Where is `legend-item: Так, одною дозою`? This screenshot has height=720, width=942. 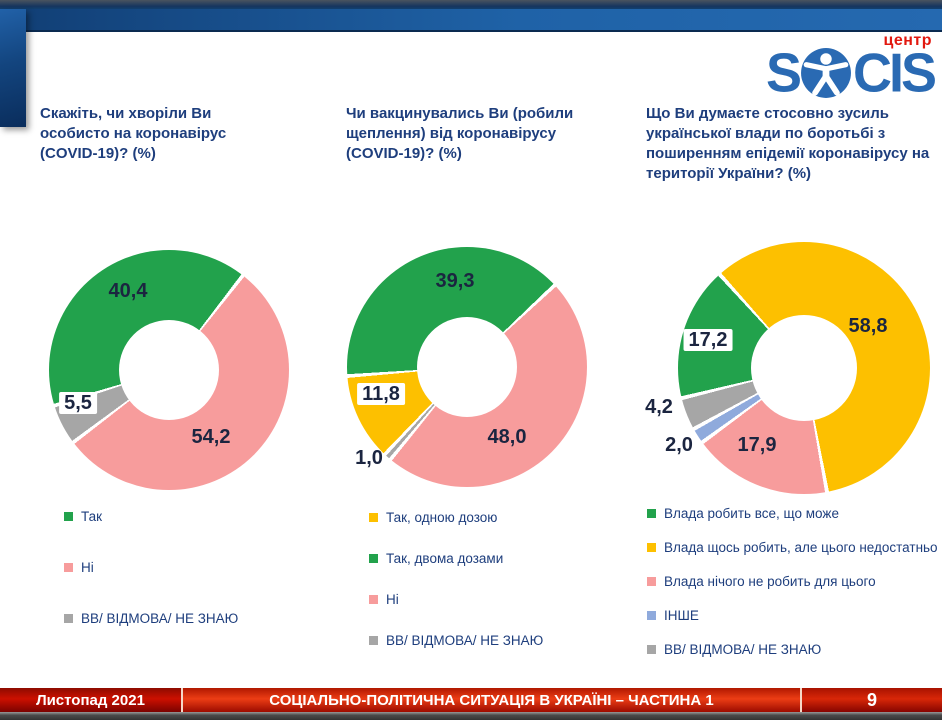
legend-item: Так, одною дозою is located at coordinates (456, 517).